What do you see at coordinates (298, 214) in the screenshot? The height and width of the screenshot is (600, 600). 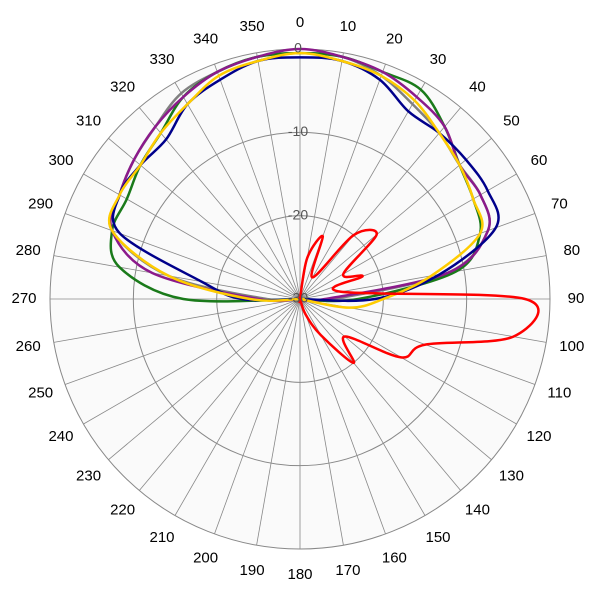 I see `r-tick-label: -20` at bounding box center [298, 214].